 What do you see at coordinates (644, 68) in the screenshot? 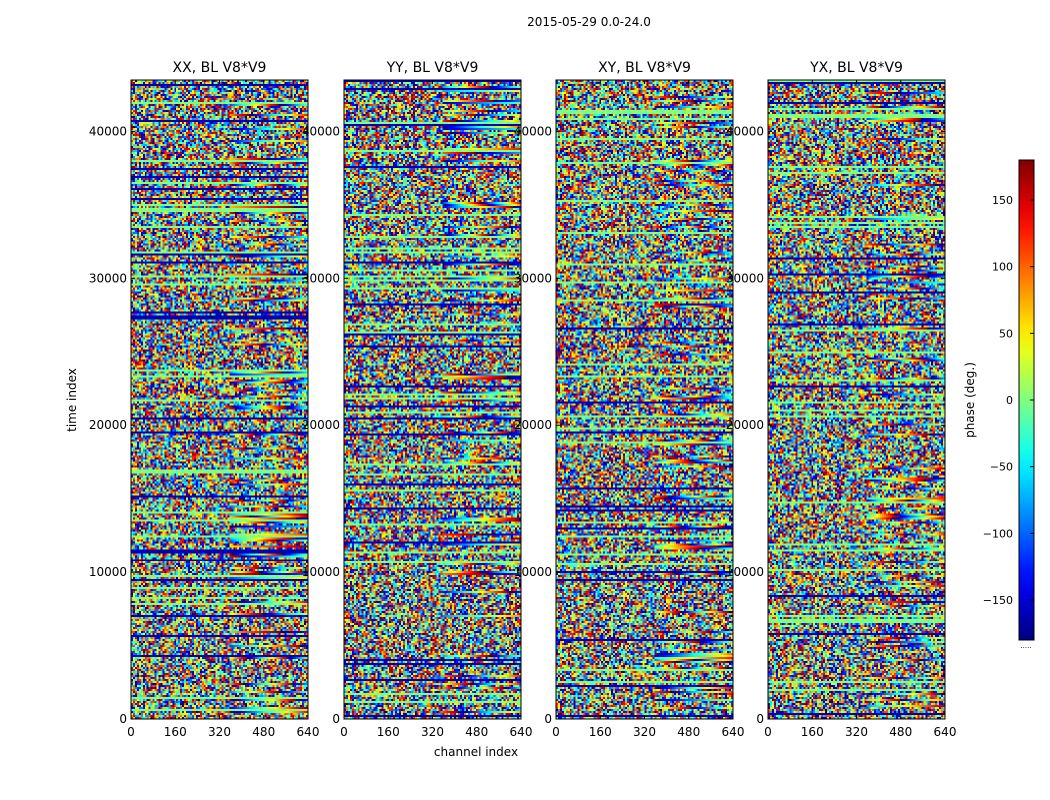
I see `panel-title-2: XY, BL V8*V9` at bounding box center [644, 68].